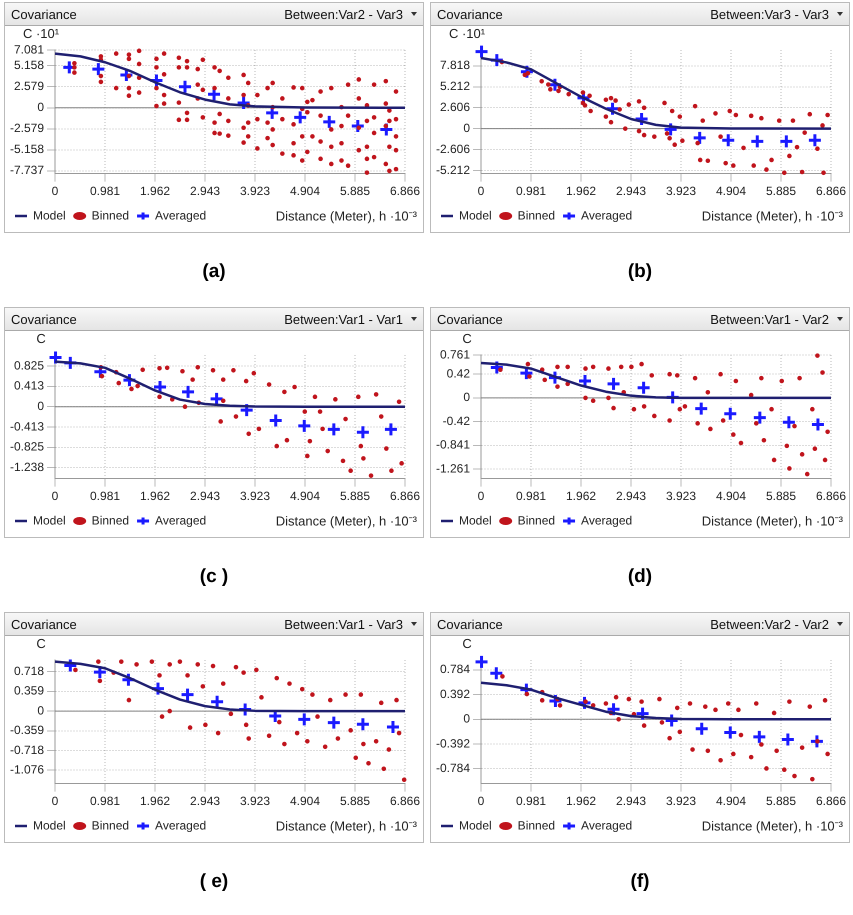 The height and width of the screenshot is (915, 853). I want to click on y-tick-label: 2.579, so click(29, 86).